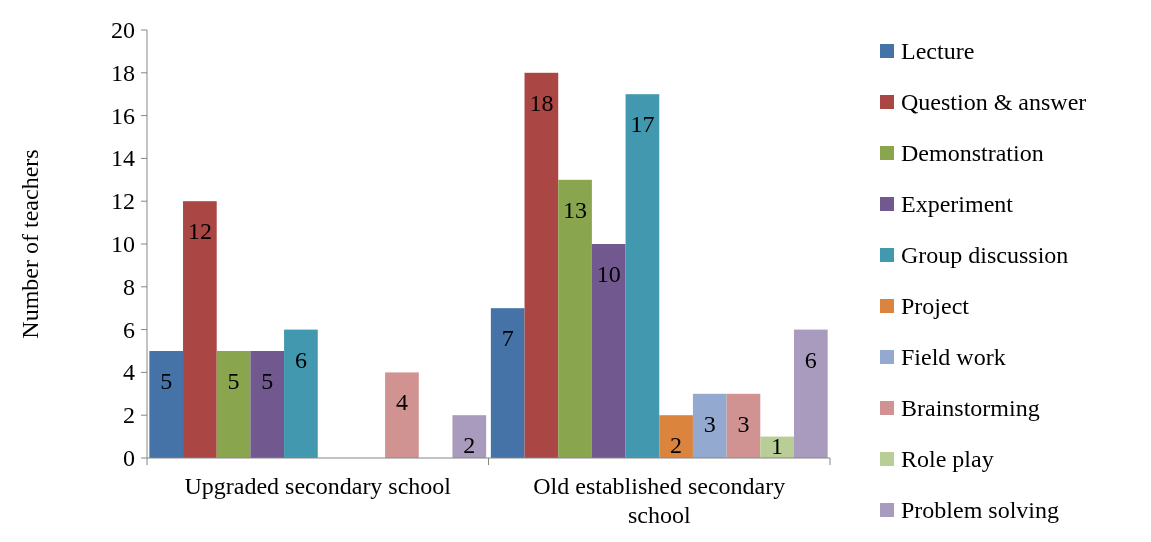 Image resolution: width=1151 pixels, height=542 pixels. I want to click on legend-label: Field work, so click(953, 357).